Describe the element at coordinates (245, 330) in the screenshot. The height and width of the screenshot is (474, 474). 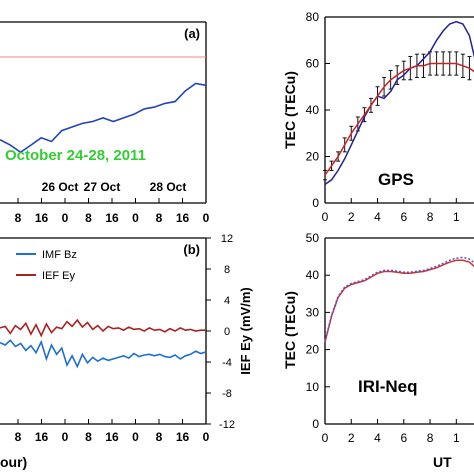
I see `panel-b-ylabel: IEF Ey (mV/m)` at that location.